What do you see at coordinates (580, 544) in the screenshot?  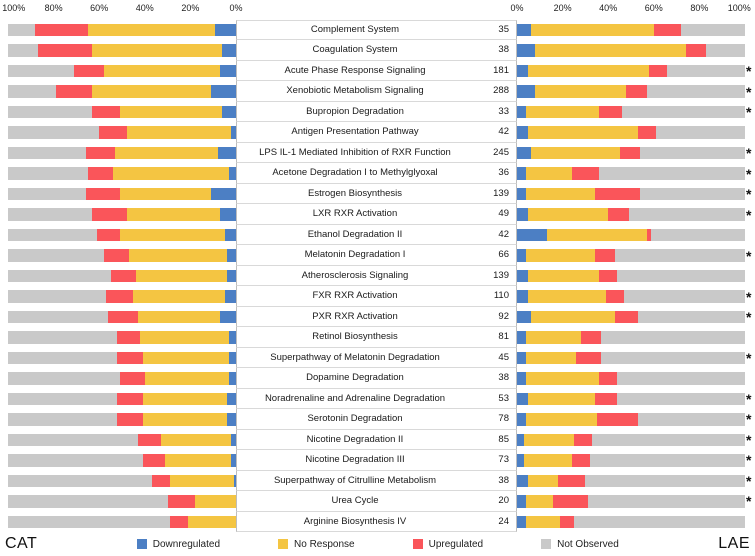 I see `legend-item-not-observed: Not Observed` at bounding box center [580, 544].